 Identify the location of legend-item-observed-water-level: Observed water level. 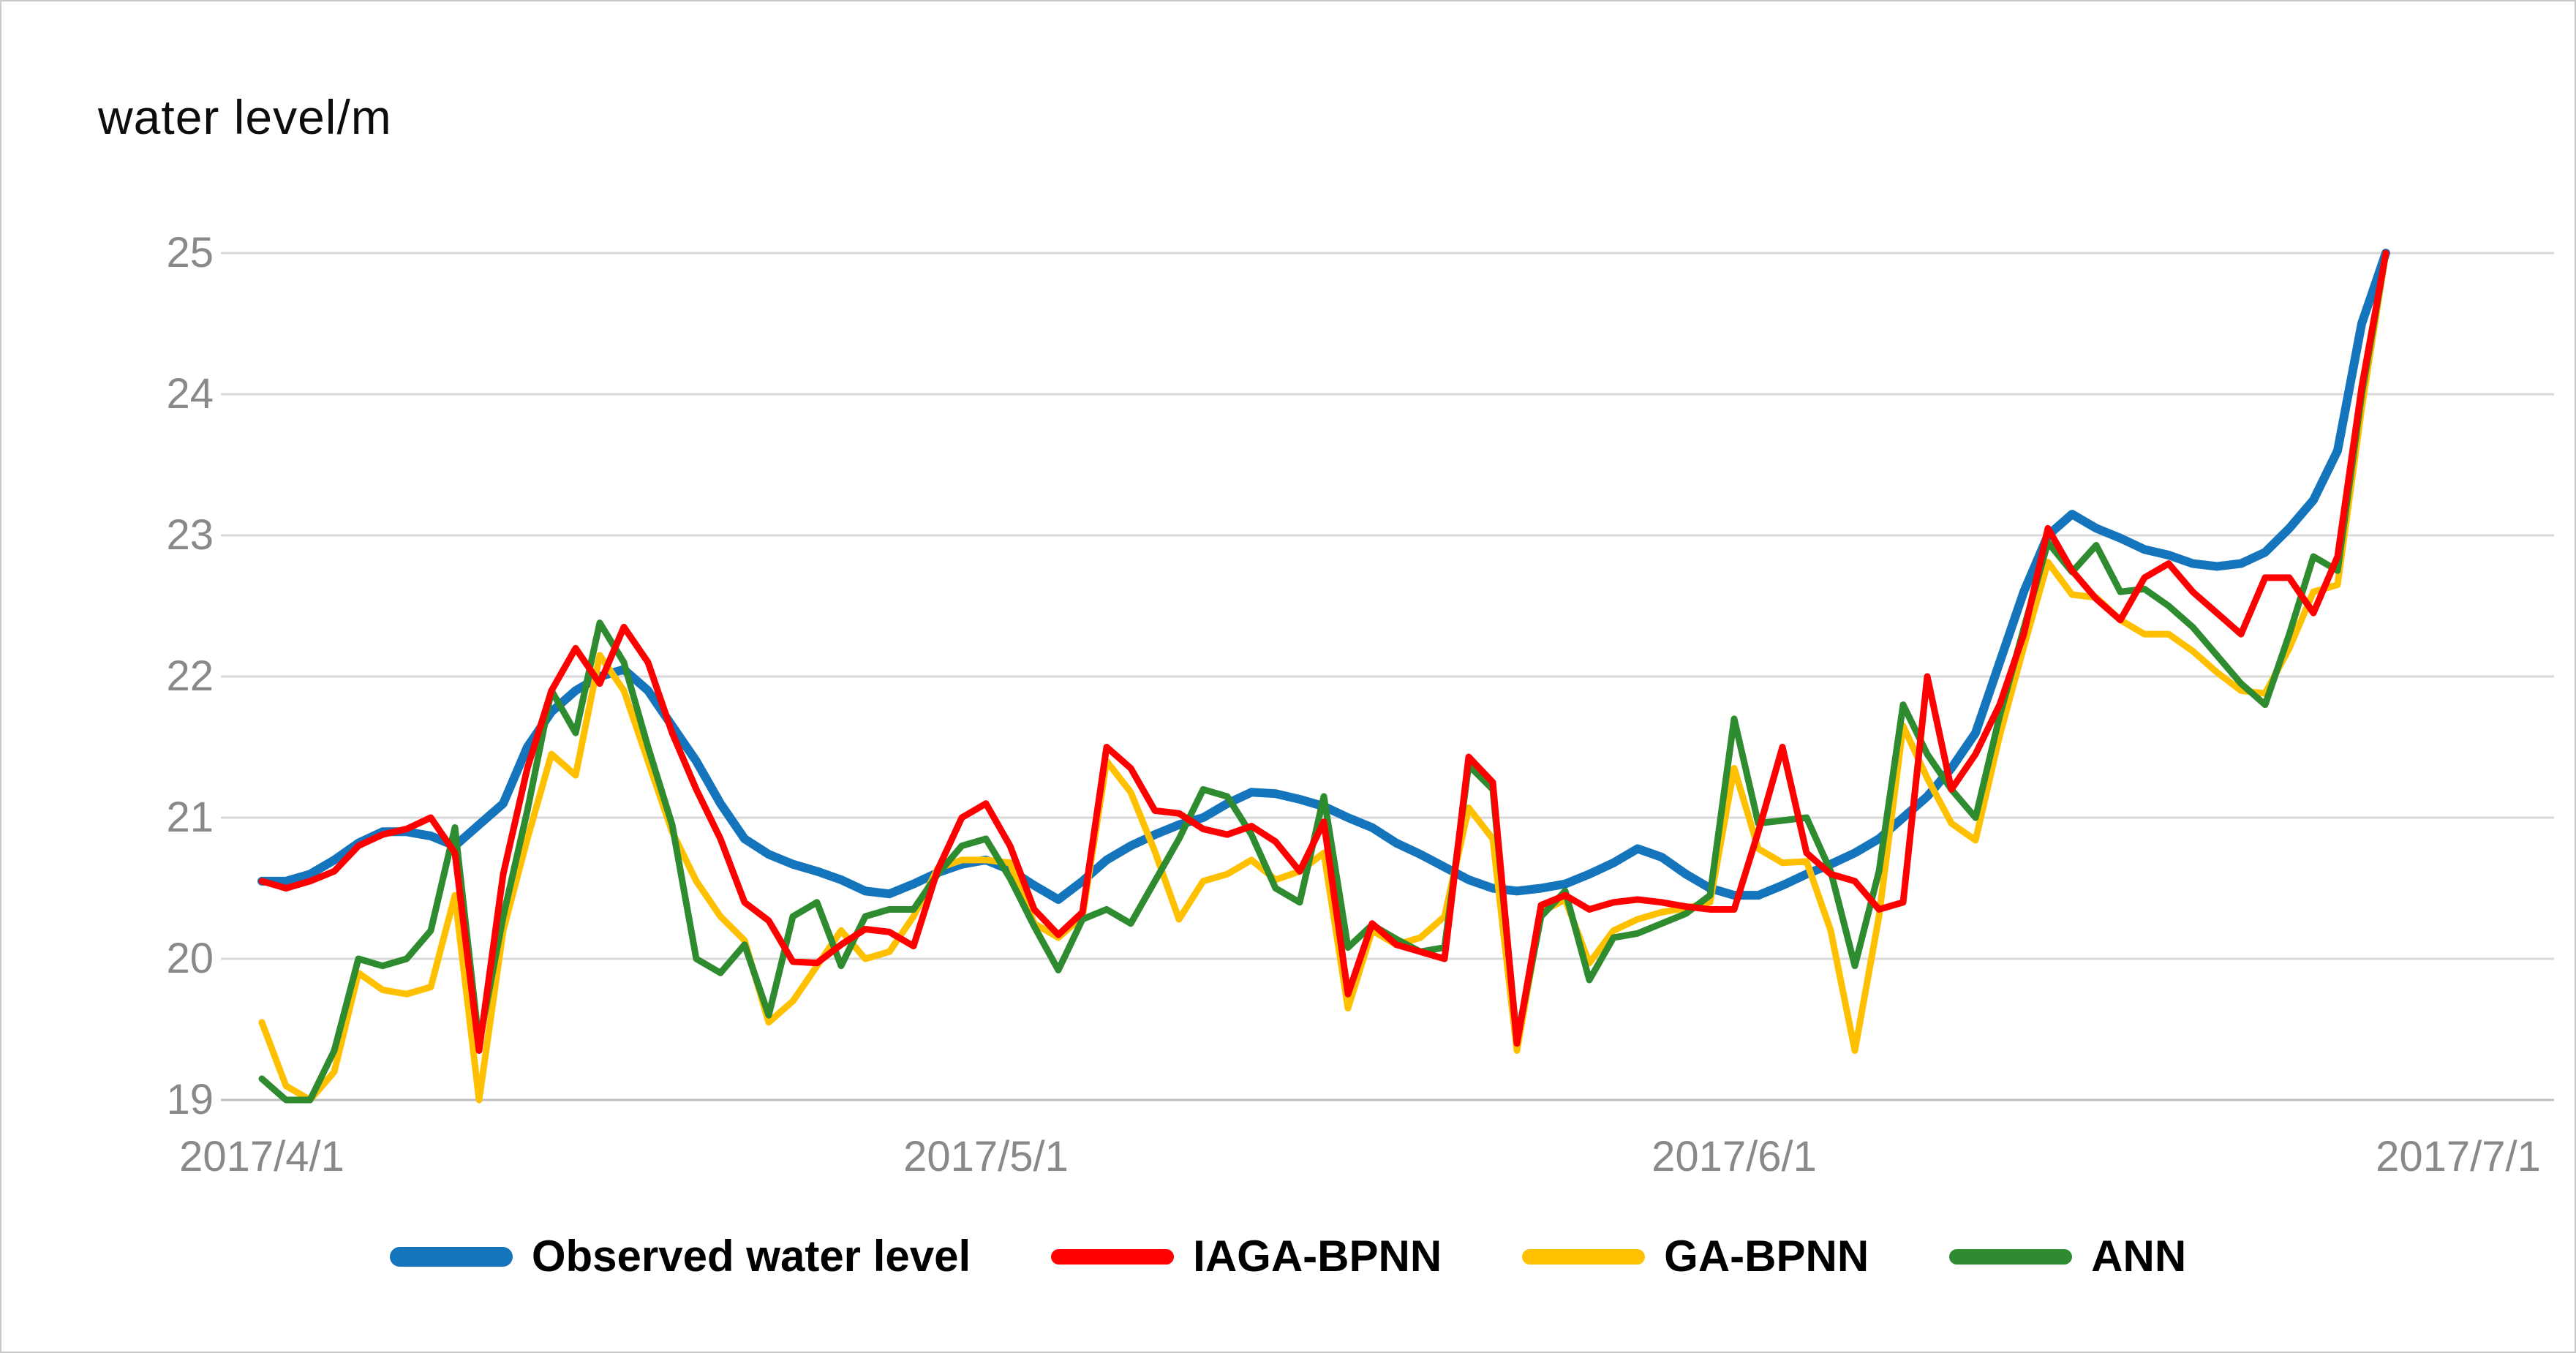
(680, 1256).